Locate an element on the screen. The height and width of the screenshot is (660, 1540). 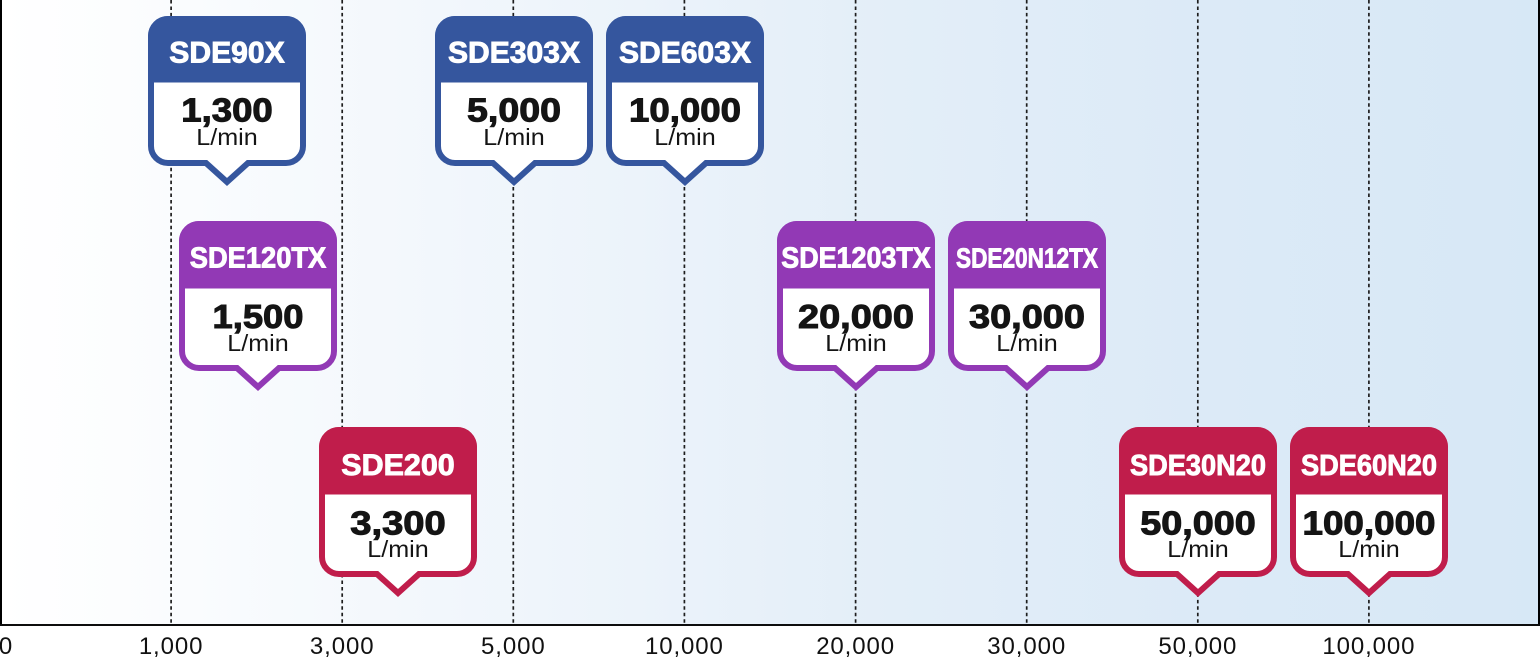
svg-text: SDE60N20 is located at coordinates (1369, 465).